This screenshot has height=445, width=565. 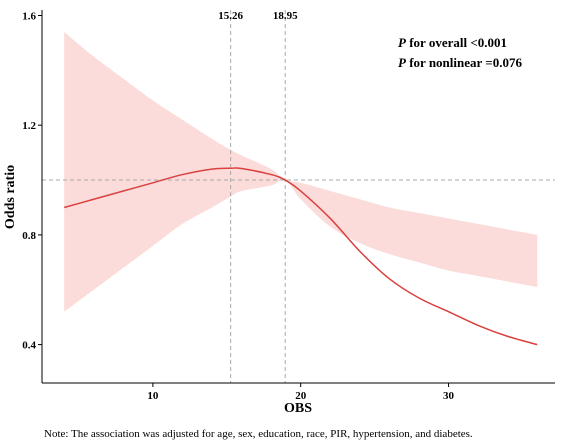 What do you see at coordinates (464, 62) in the screenshot?
I see `p-nonlinear-text: for nonlinear =0.076` at bounding box center [464, 62].